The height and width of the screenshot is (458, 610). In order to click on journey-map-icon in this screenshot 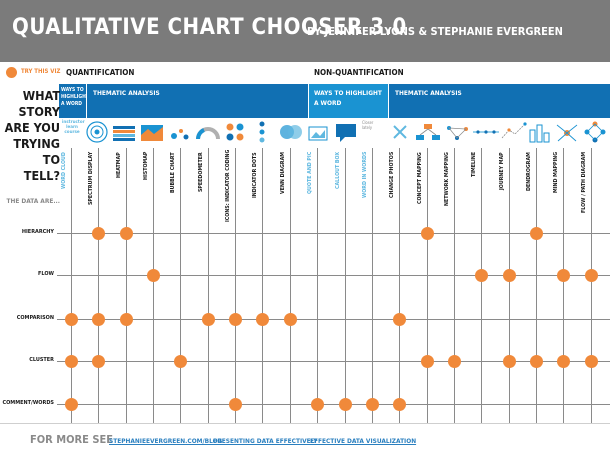, I will do `click(514, 130)`.